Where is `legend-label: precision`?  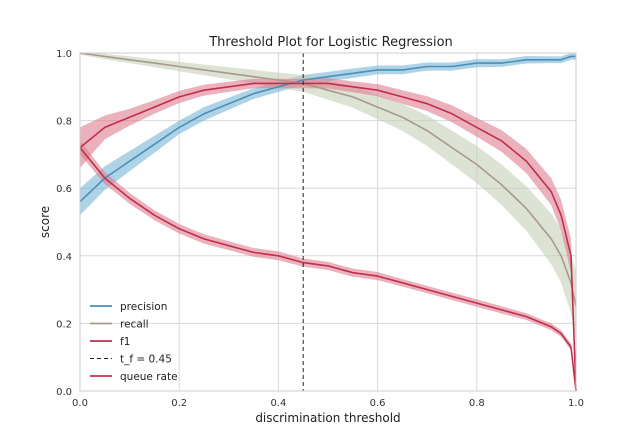 legend-label: precision is located at coordinates (143, 307).